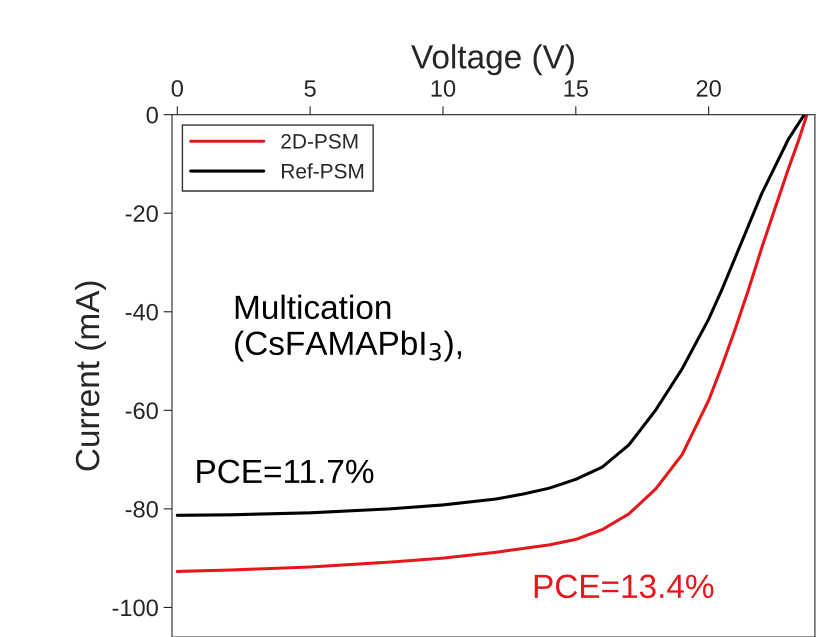  Describe the element at coordinates (135, 608) in the screenshot. I see `y-tick-label: -100` at that location.